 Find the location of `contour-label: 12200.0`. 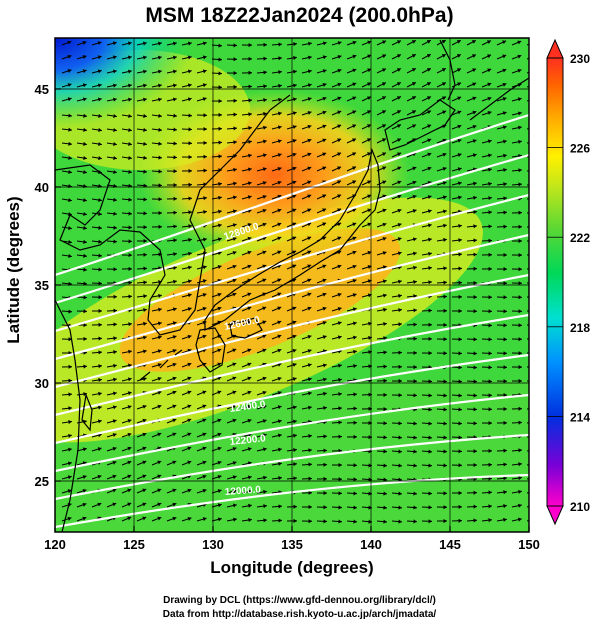

contour-label: 12200.0 is located at coordinates (248, 440).